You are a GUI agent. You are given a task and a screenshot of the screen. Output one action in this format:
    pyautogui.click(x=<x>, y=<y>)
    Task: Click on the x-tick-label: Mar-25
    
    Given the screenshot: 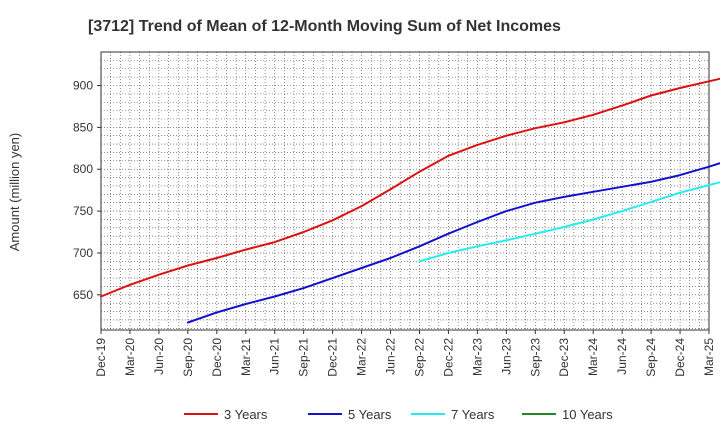 What is the action you would take?
    pyautogui.click(x=709, y=357)
    